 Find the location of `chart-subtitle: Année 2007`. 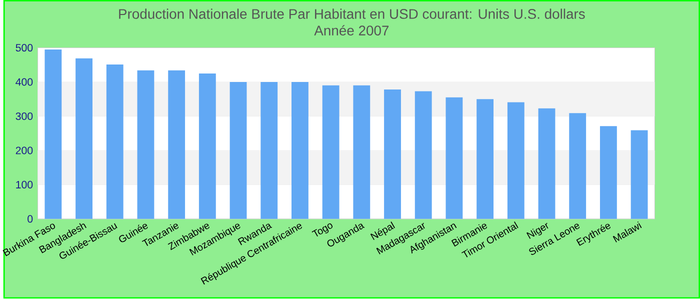

chart-subtitle: Année 2007 is located at coordinates (351, 30).